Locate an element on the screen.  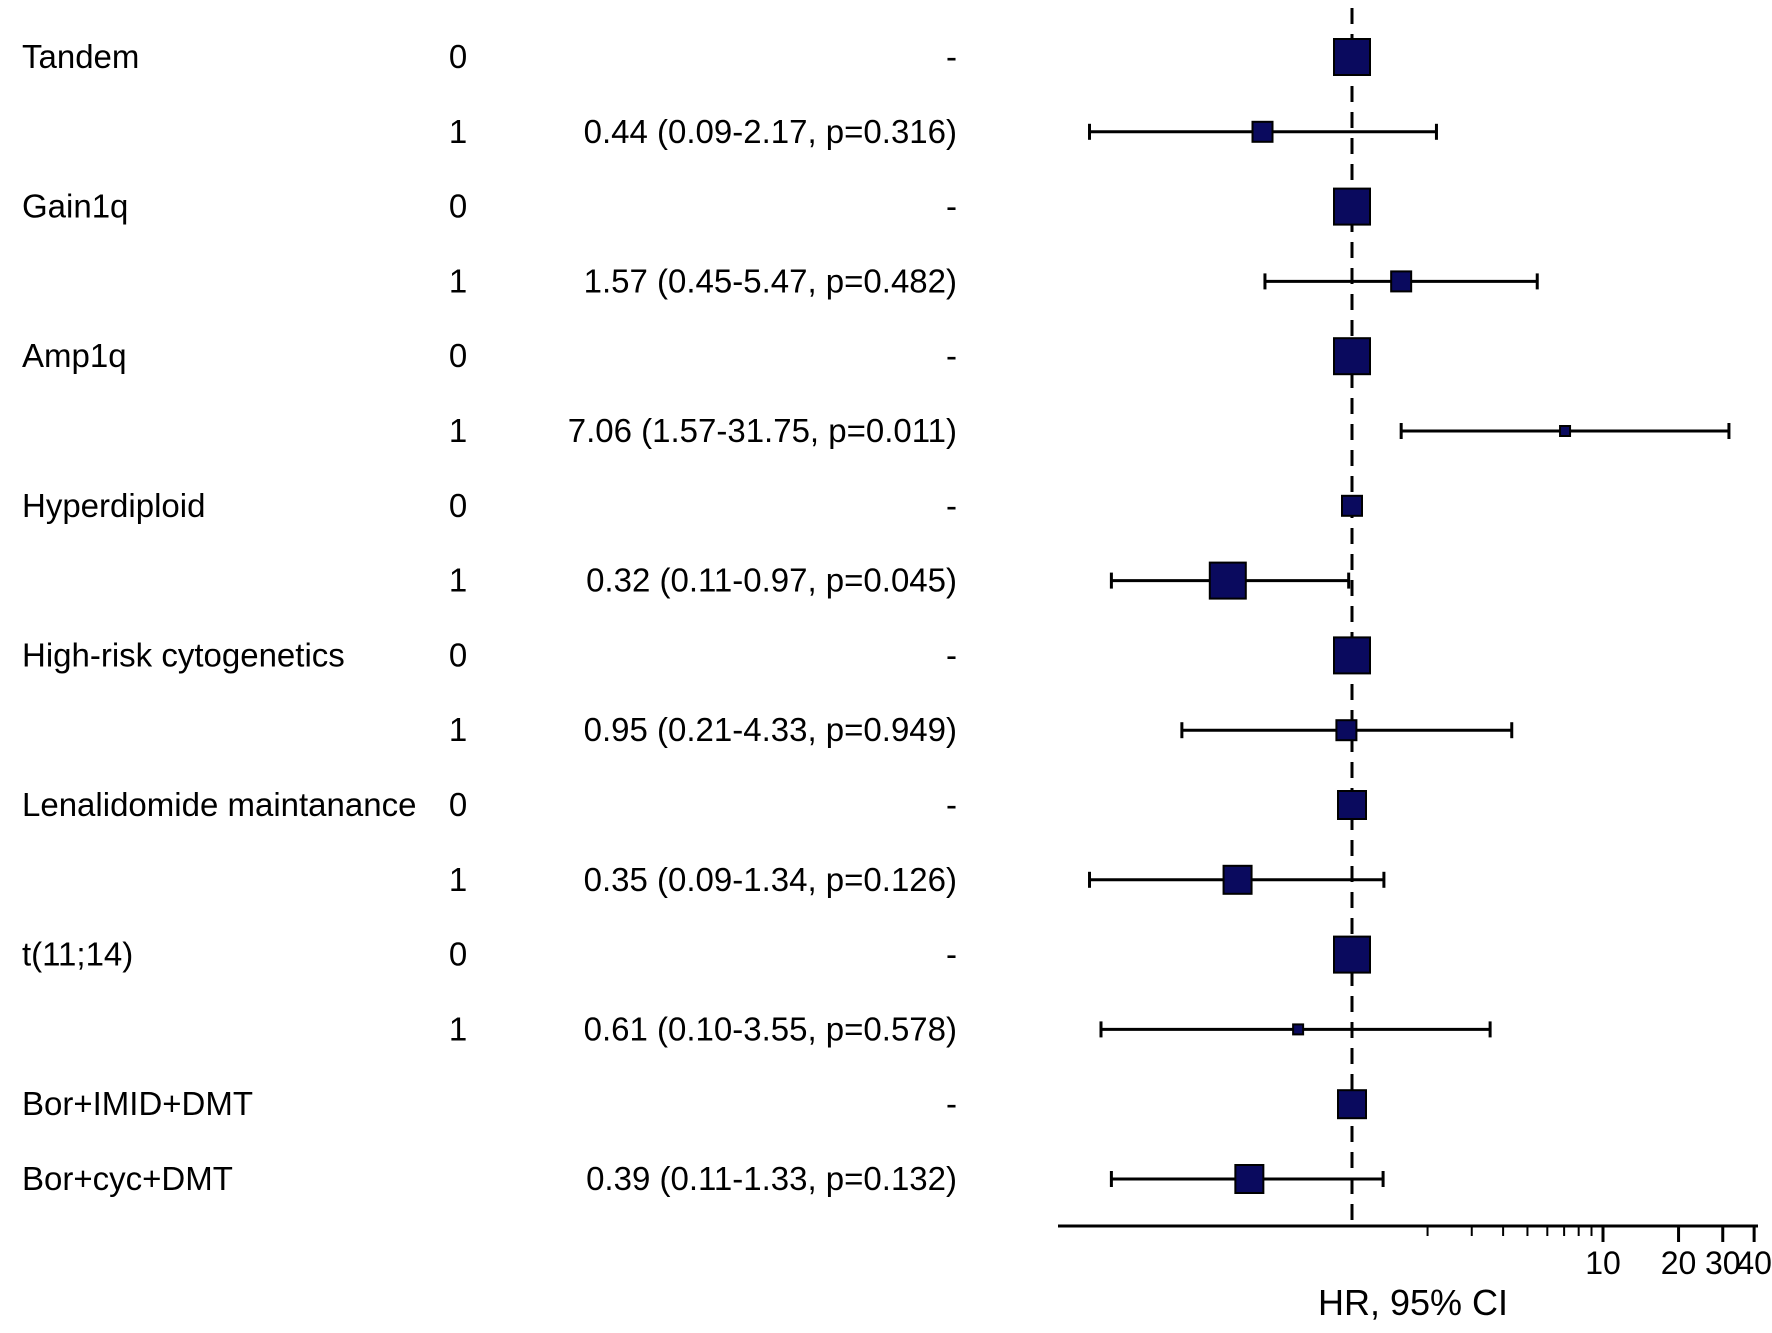
row-estimate-text: 0.95 (0.21-4.33, p=0.949) is located at coordinates (770, 729).